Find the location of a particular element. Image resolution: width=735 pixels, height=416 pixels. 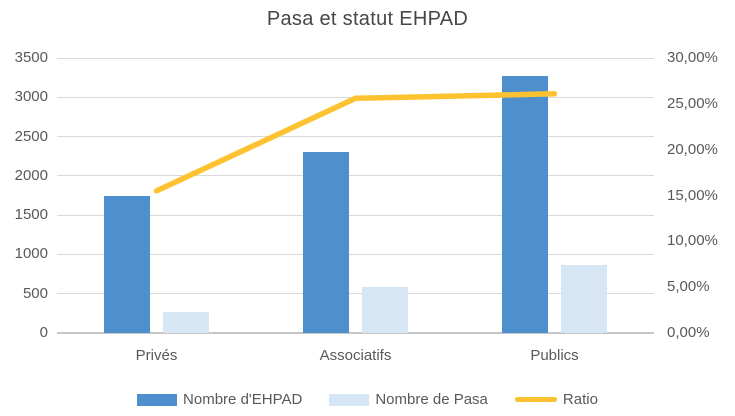

legend: Nombre d'EHPAD Nombre de Pasa Ratio is located at coordinates (367, 399).